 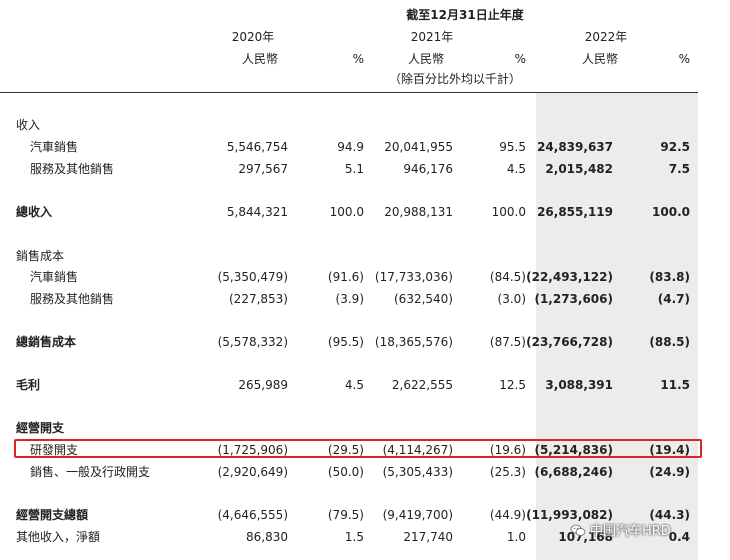 What do you see at coordinates (252, 515) in the screenshot?
I see `row-value: (4,646,555)` at bounding box center [252, 515].